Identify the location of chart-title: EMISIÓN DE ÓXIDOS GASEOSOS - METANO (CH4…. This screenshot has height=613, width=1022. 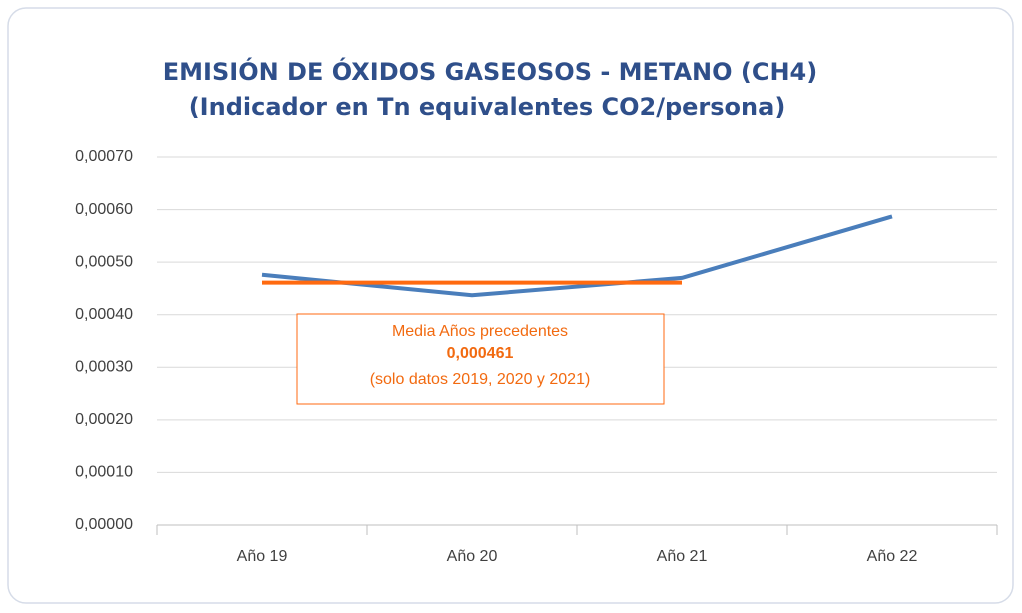
(490, 71).